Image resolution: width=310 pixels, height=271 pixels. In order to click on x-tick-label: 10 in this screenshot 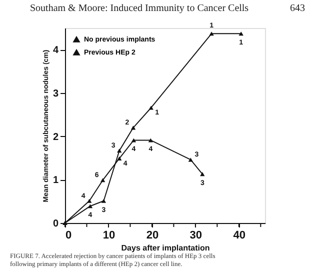, I will do `click(109, 236)`.